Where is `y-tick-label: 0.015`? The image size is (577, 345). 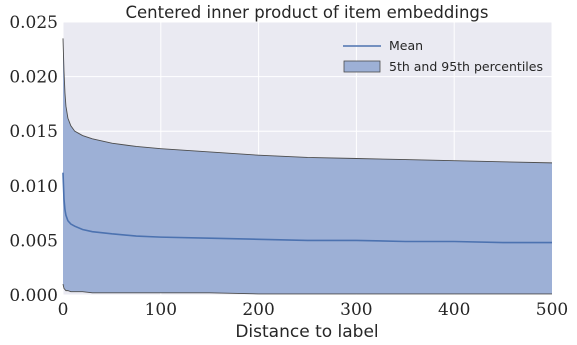 y-tick-label: 0.015 is located at coordinates (33, 132).